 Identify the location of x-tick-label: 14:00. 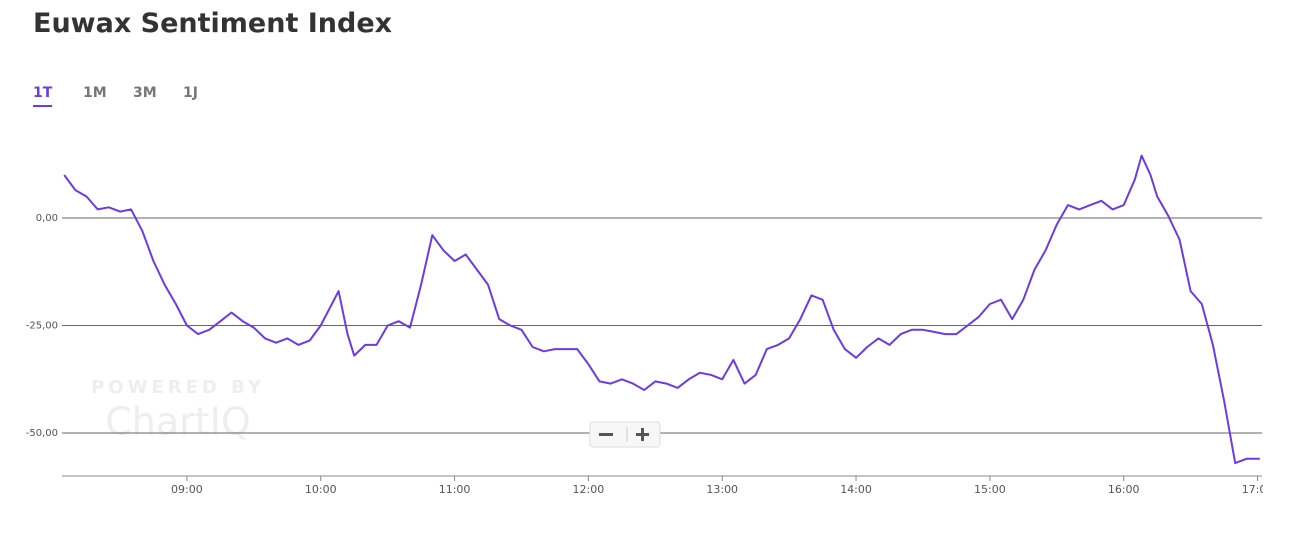
(856, 489).